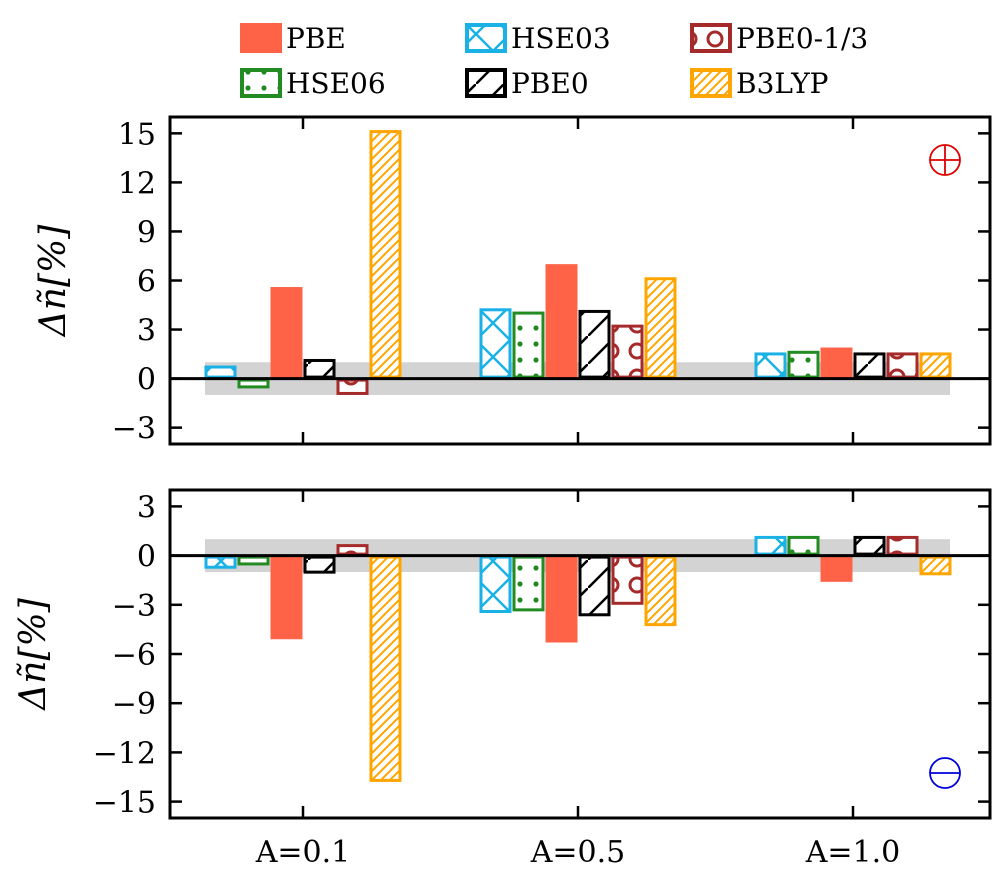 Image resolution: width=997 pixels, height=880 pixels. Describe the element at coordinates (561, 38) in the screenshot. I see `legend-label-hse03: HSE03` at that location.